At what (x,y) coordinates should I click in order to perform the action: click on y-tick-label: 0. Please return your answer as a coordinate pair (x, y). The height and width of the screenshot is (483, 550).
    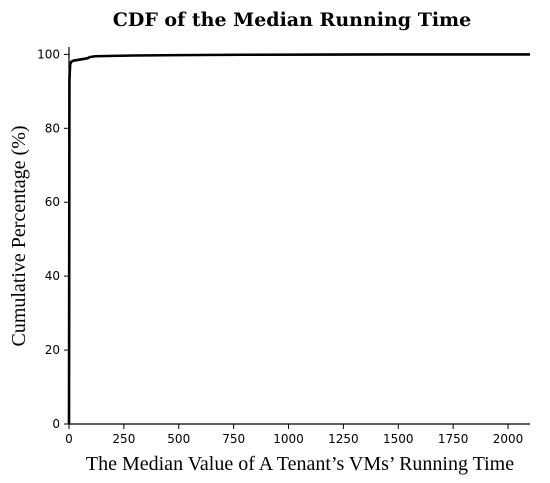
    Looking at the image, I should click on (56, 424).